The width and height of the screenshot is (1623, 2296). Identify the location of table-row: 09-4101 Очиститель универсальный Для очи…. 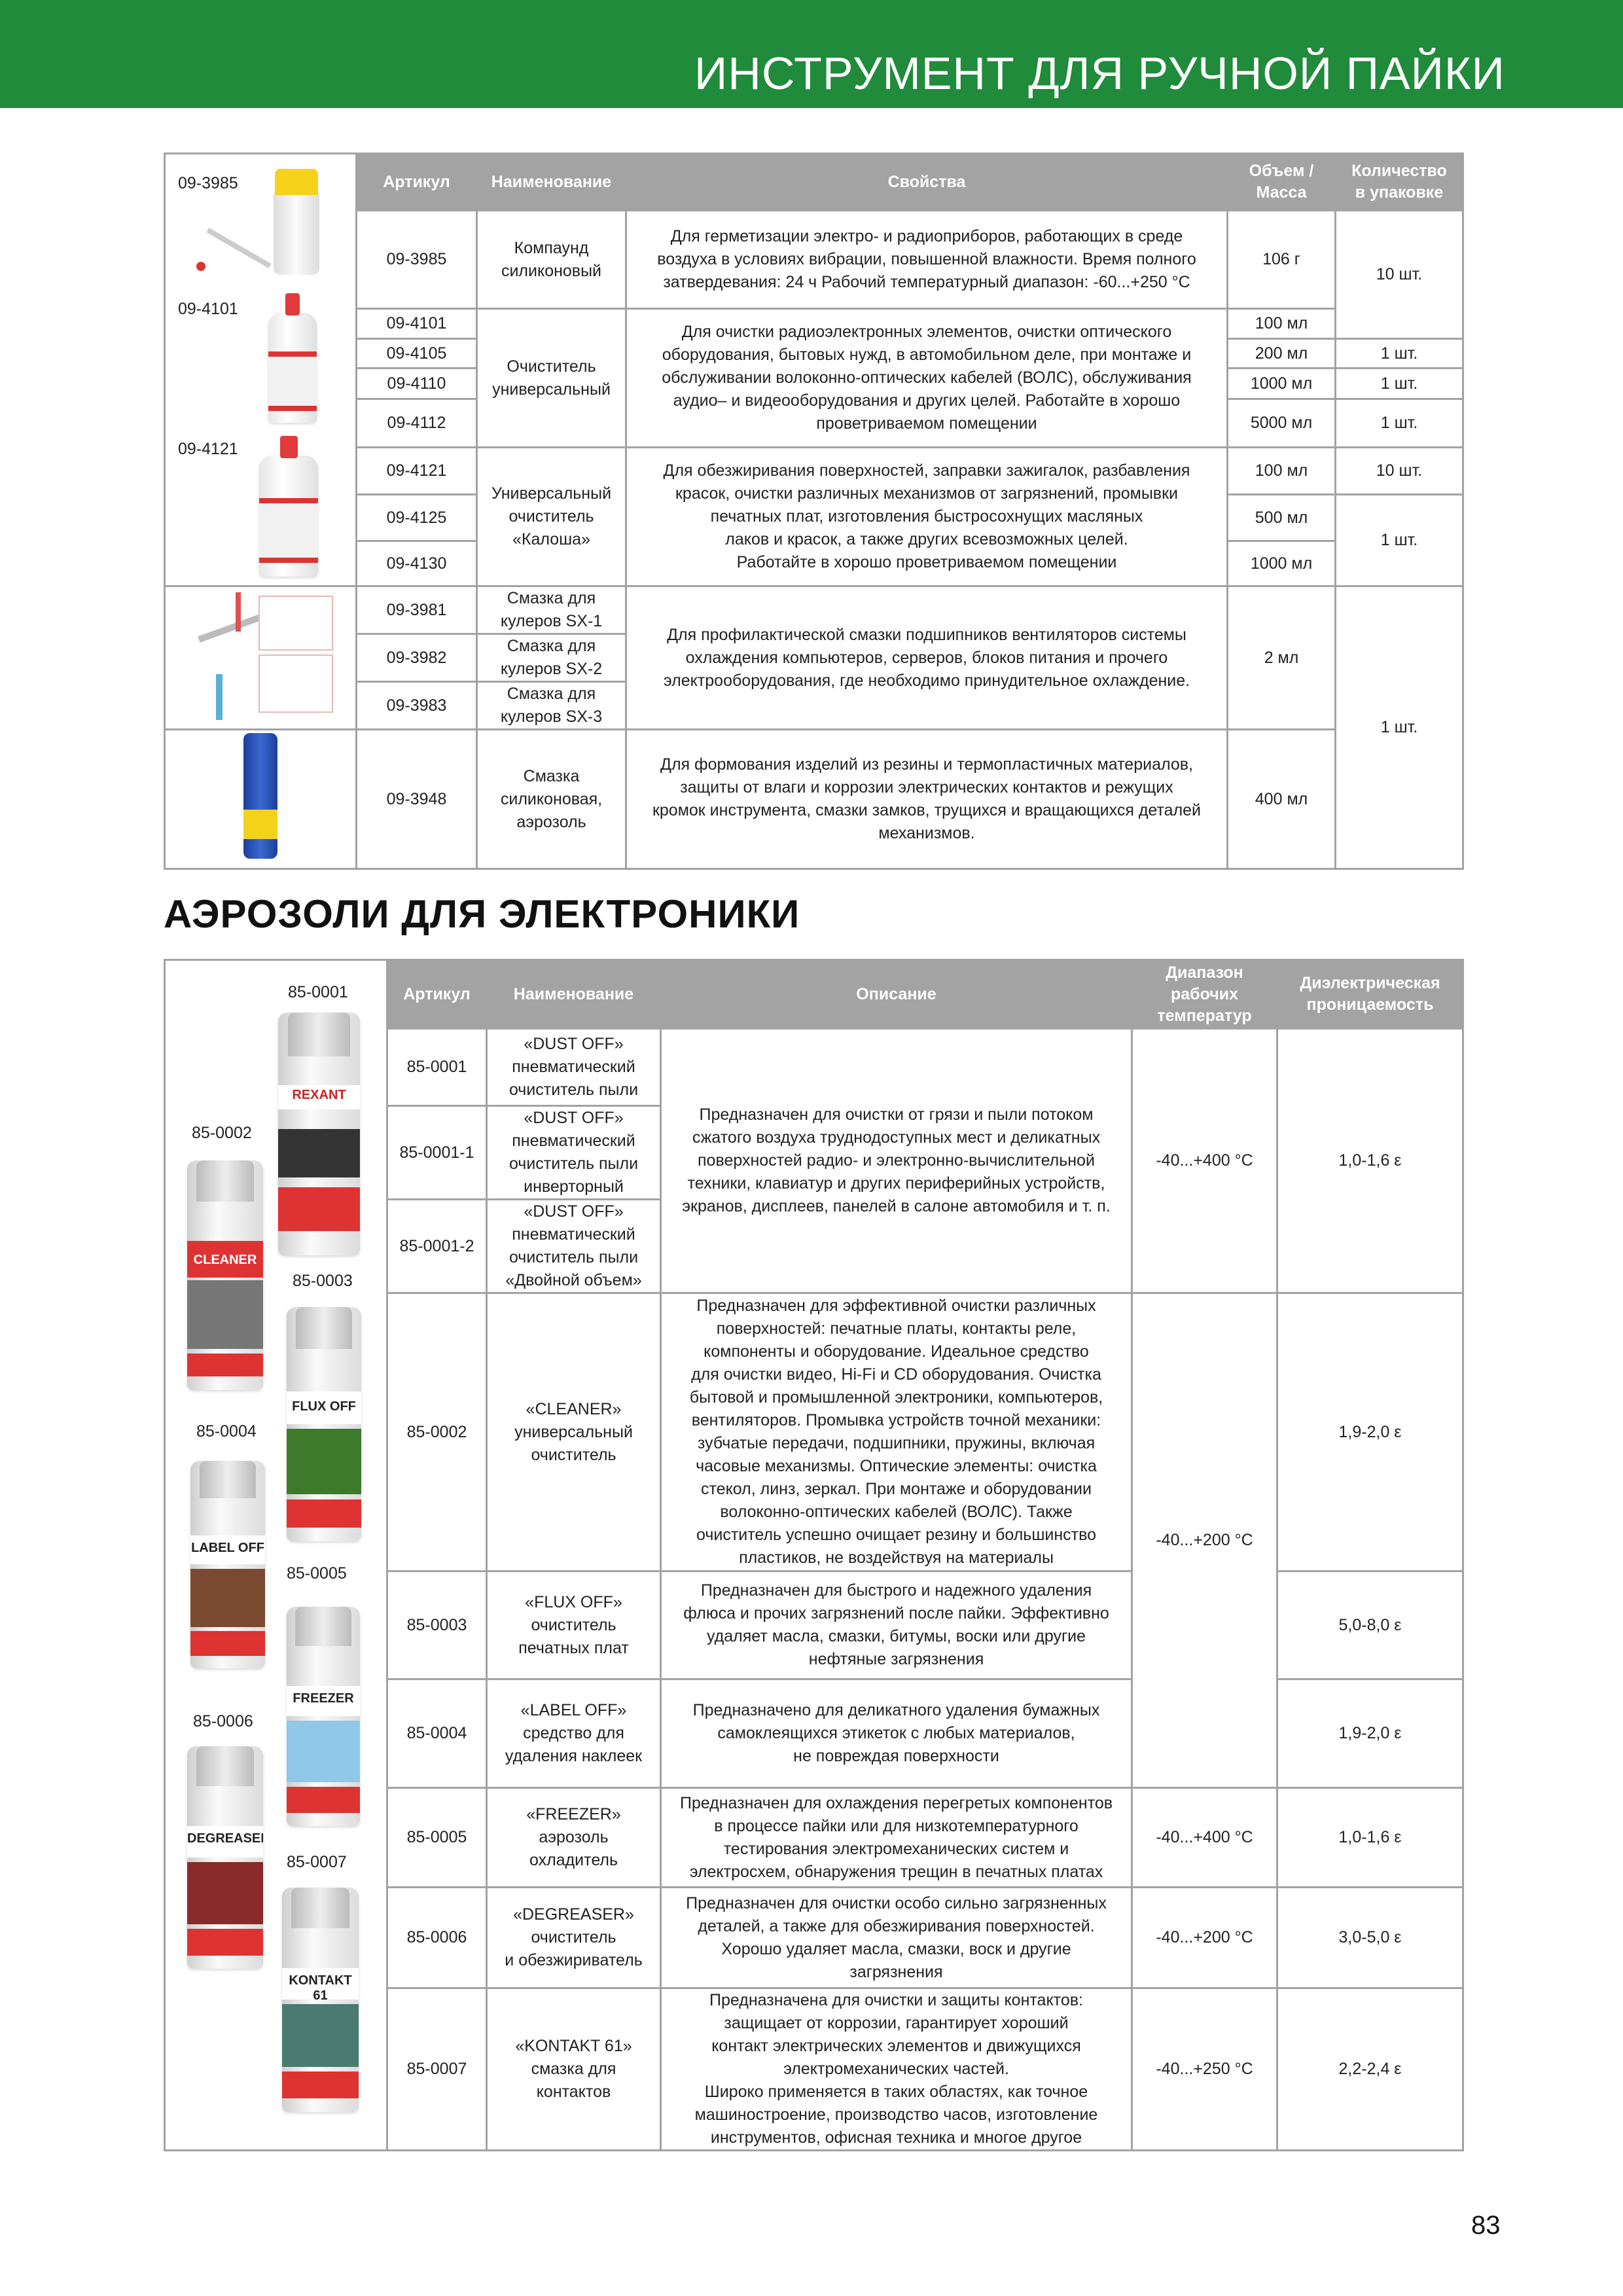
(814, 378).